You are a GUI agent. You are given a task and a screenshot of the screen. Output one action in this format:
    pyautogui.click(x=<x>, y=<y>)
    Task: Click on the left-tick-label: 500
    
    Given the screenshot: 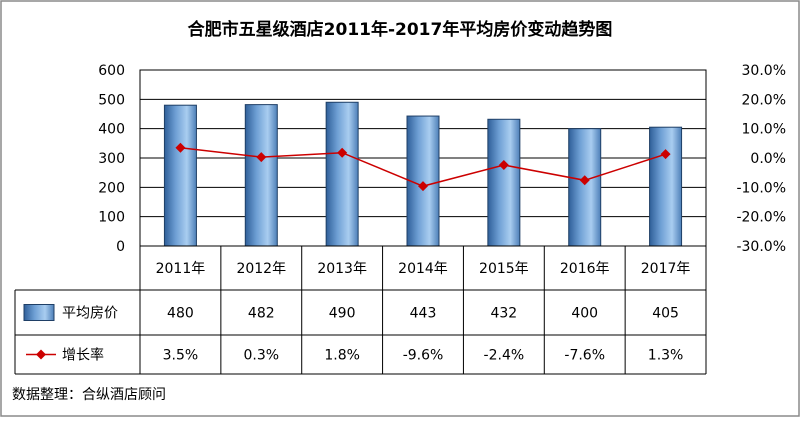 What is the action you would take?
    pyautogui.click(x=111, y=100)
    